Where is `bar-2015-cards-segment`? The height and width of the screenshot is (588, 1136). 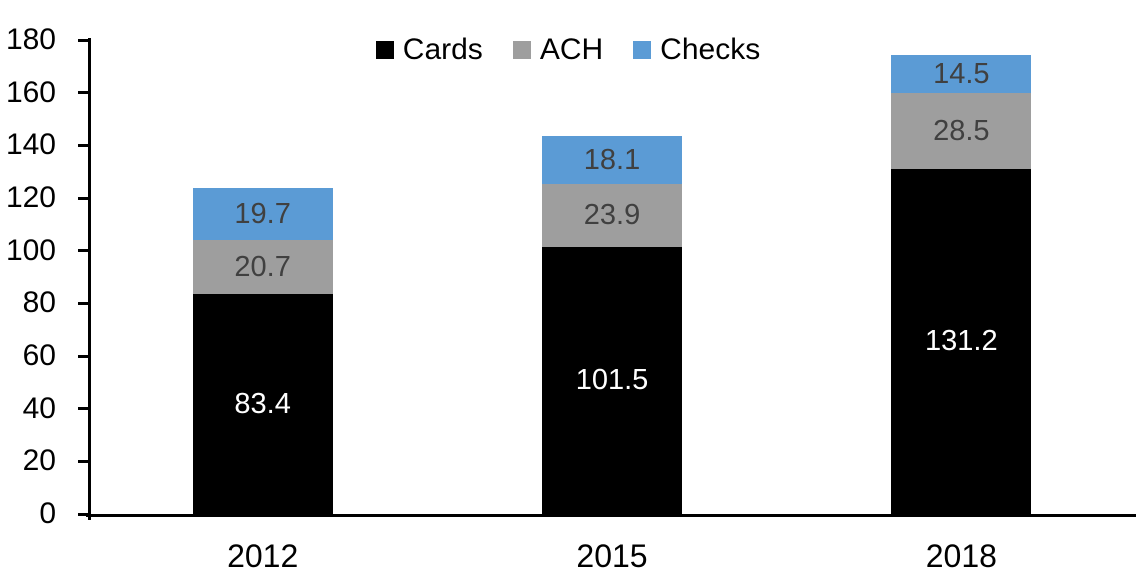 bar-2015-cards-segment is located at coordinates (612, 380).